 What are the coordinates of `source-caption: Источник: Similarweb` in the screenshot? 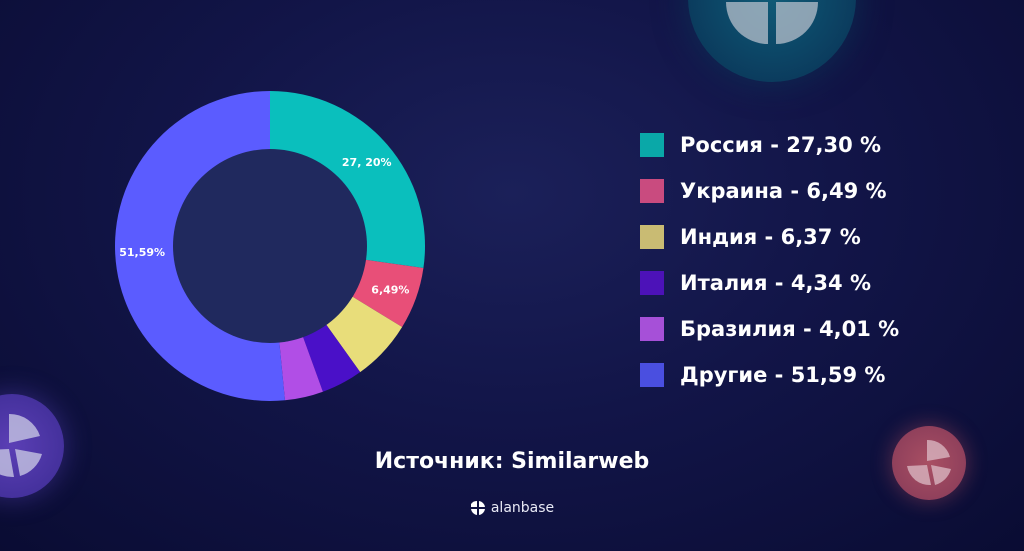 It's located at (512, 461).